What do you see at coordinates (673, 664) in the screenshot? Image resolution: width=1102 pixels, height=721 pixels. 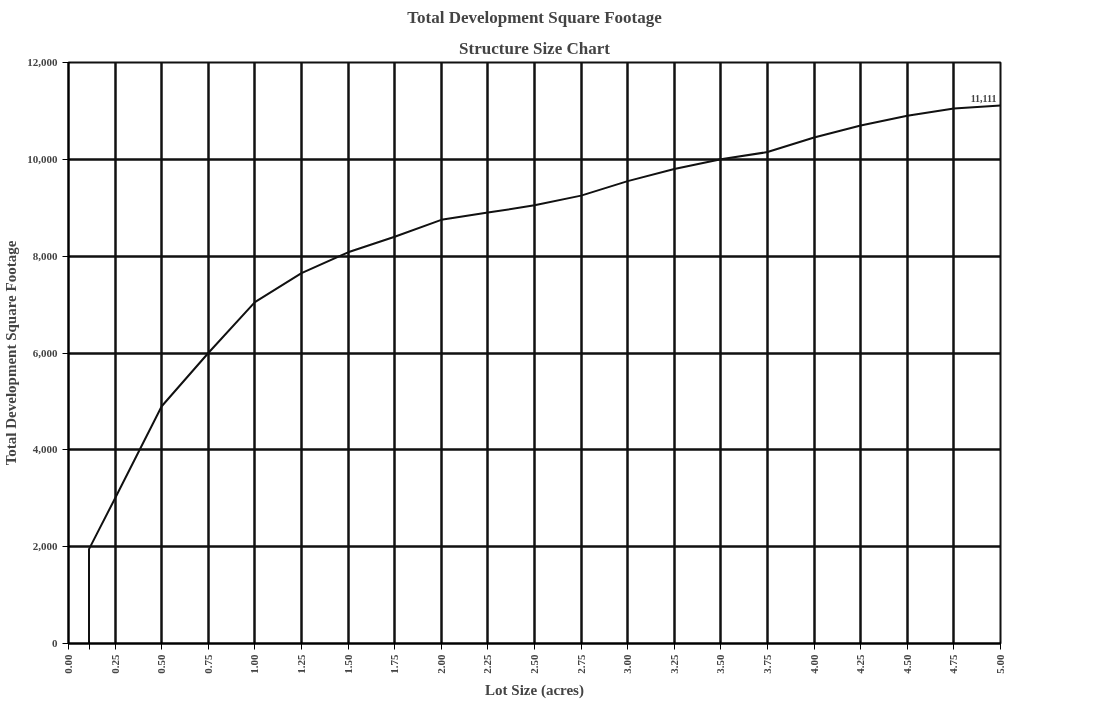 I see `x-tick-label: 3.25` at bounding box center [673, 664].